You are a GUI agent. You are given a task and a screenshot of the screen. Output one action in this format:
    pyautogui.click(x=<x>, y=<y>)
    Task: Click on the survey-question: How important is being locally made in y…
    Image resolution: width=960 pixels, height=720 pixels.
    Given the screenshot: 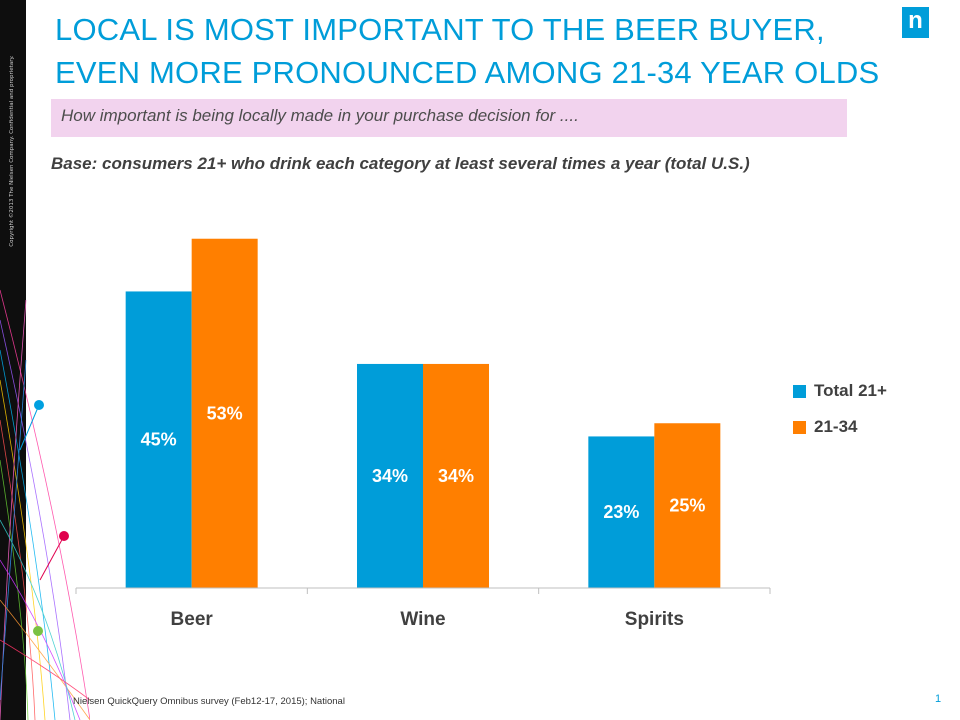 What is the action you would take?
    pyautogui.click(x=449, y=118)
    